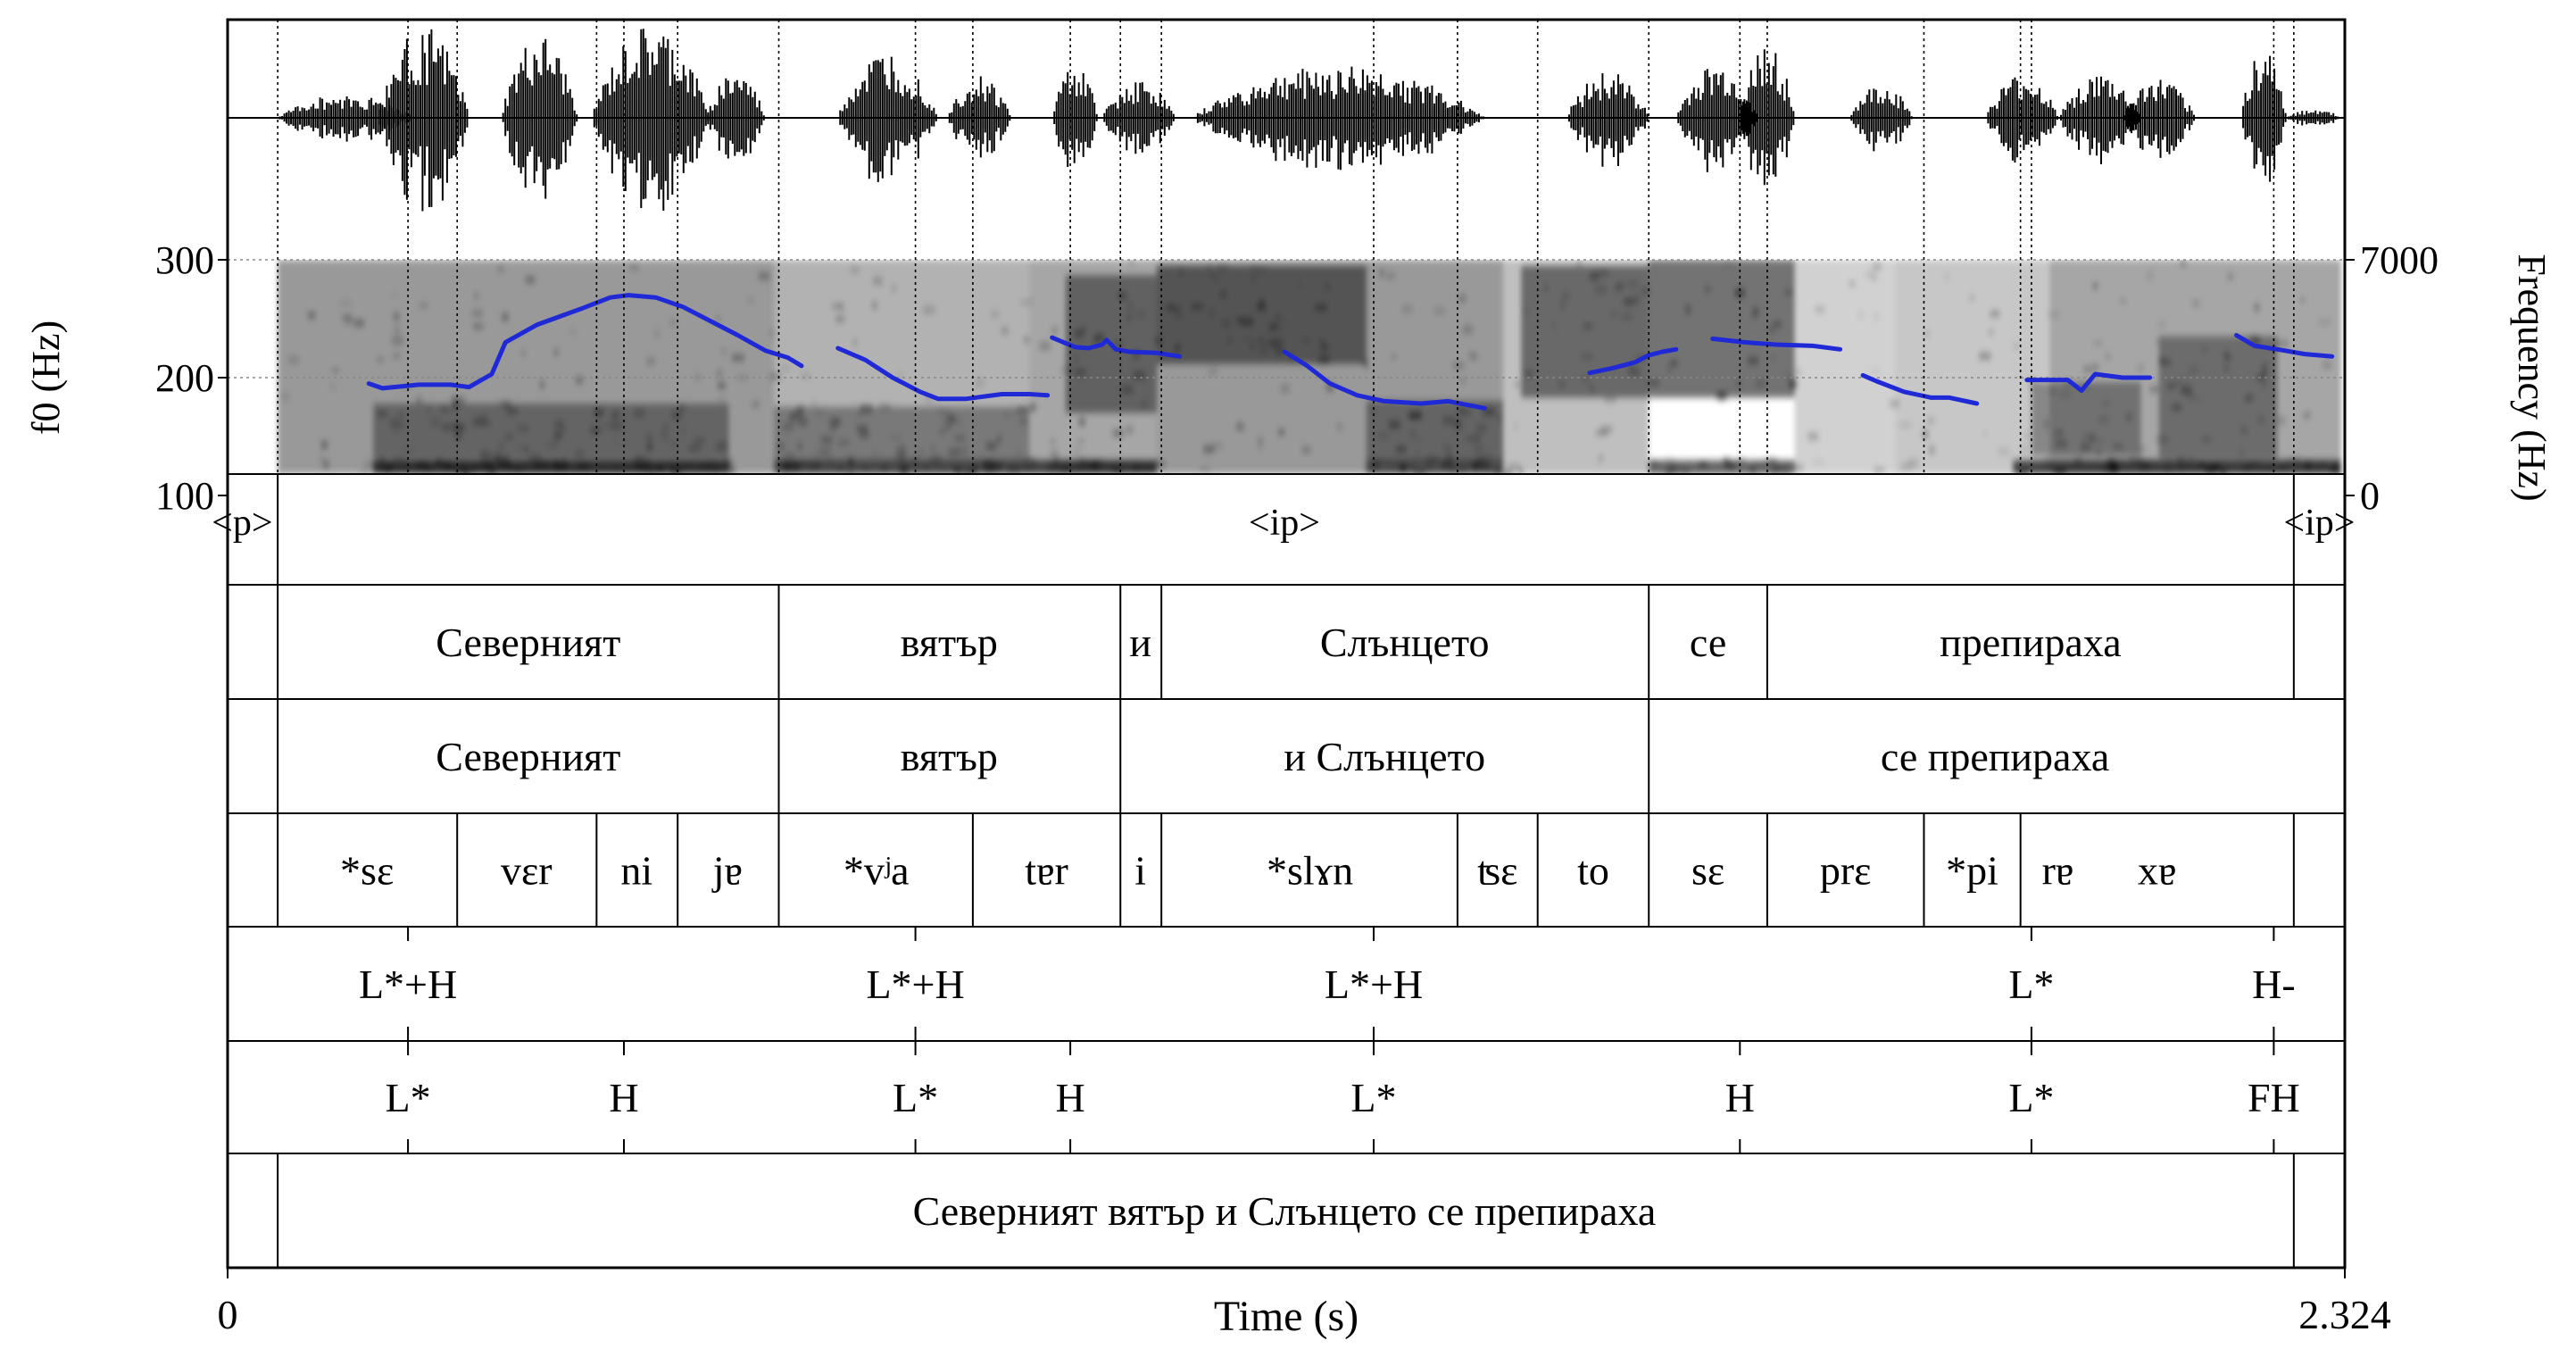 The height and width of the screenshot is (1357, 2576). Describe the element at coordinates (2159, 118) in the screenshot. I see `waveform-segment` at that location.